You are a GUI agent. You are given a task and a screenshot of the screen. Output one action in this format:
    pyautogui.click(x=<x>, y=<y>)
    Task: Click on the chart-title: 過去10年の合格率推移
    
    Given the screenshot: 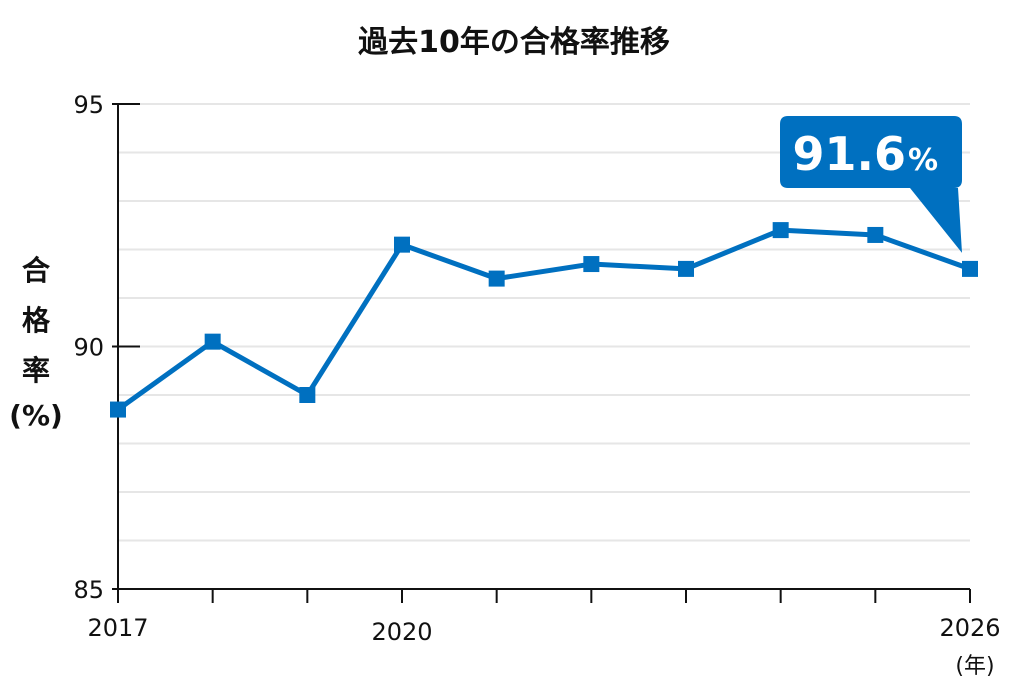 What is the action you would take?
    pyautogui.click(x=514, y=42)
    